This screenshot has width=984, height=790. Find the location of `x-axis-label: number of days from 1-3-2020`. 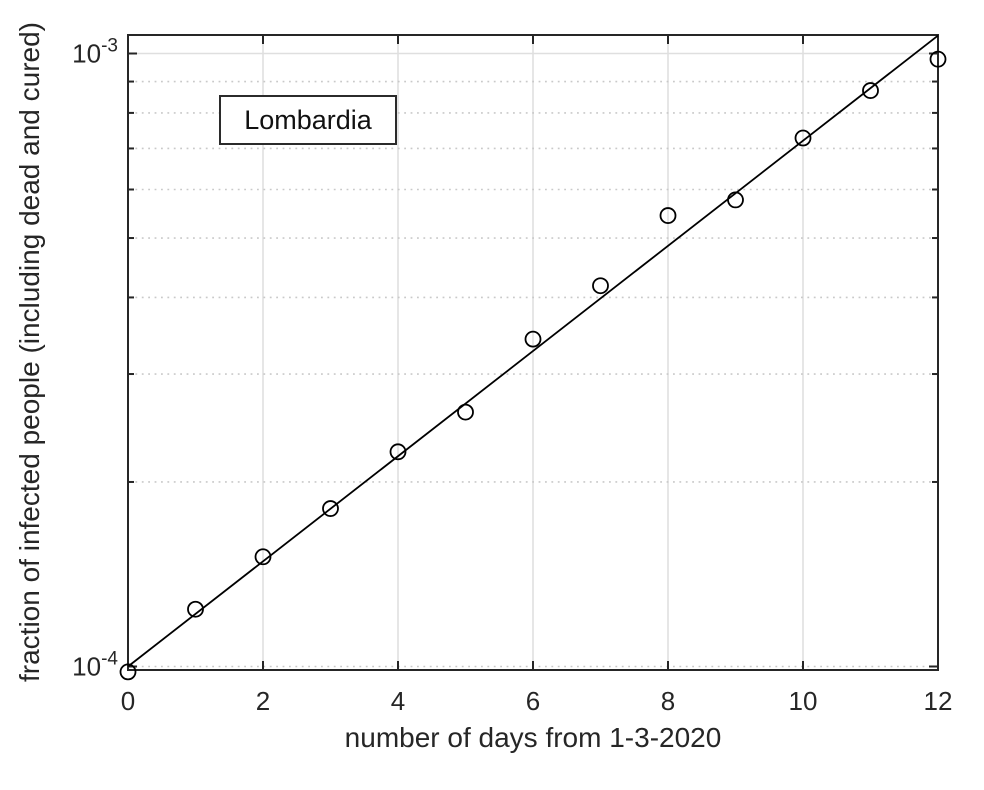

x-axis-label: number of days from 1-3-2020 is located at coordinates (533, 737).